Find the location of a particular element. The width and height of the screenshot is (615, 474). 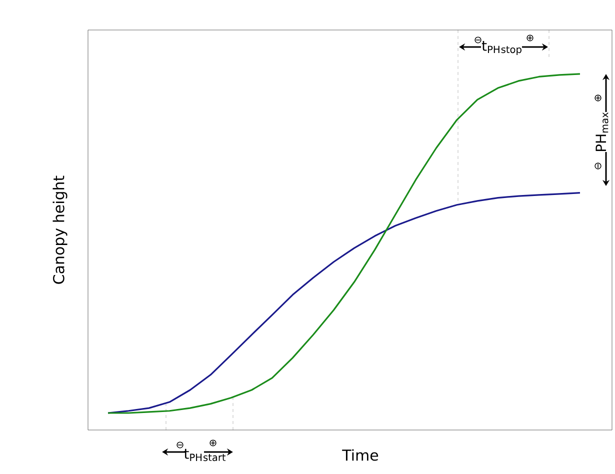

annotation: ⊕ is located at coordinates (598, 98).